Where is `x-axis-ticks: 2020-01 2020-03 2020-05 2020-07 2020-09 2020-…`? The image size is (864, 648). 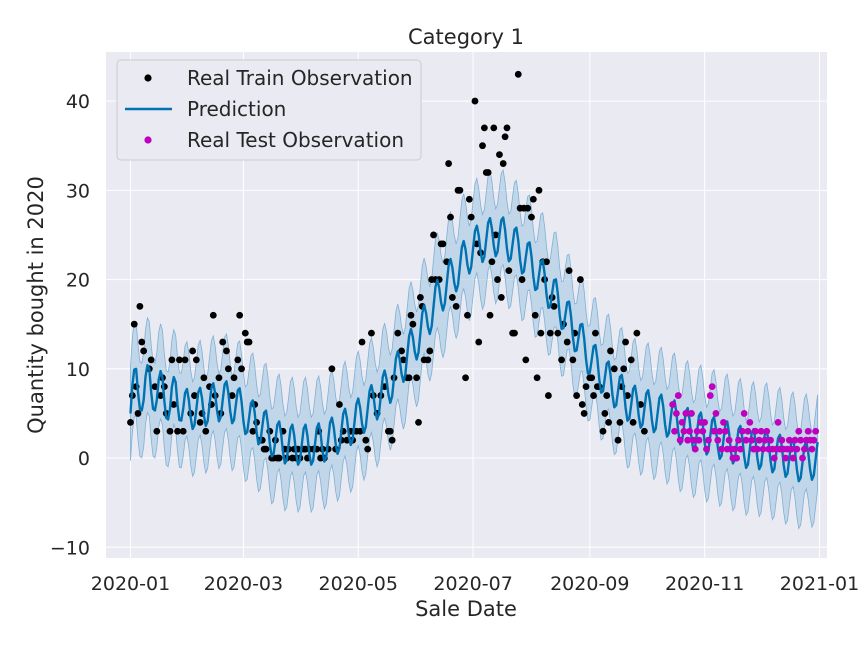 x-axis-ticks: 2020-01 2020-03 2020-05 2020-07 2020-09 2020-… is located at coordinates (475, 584).